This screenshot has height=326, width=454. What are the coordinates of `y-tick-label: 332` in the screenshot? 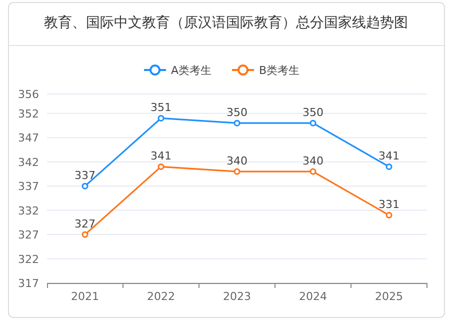 It's located at (28, 211).